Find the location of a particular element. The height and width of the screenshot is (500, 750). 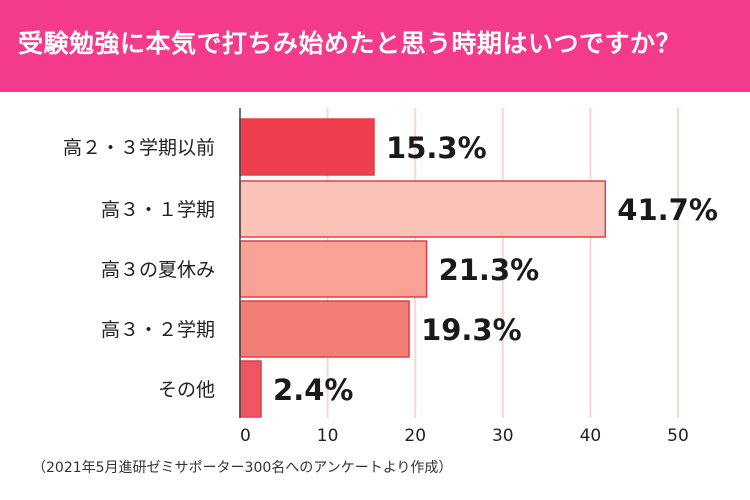

value-label-2: 21.3% is located at coordinates (489, 270).